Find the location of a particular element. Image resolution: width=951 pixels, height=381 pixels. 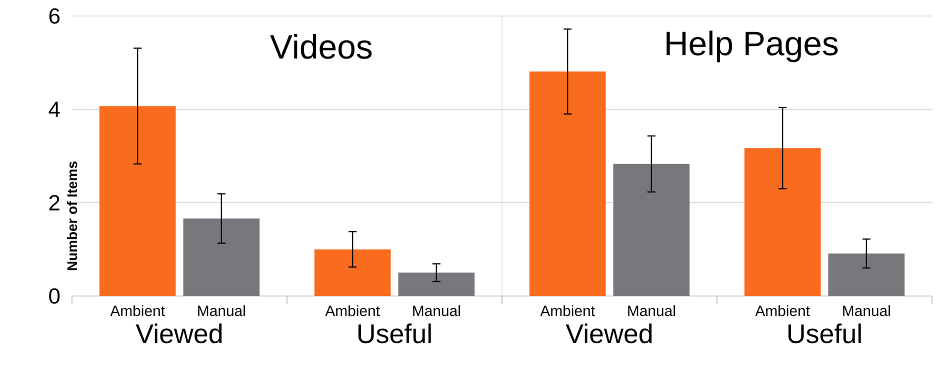

y-tick-label: 6 is located at coordinates (54, 16).